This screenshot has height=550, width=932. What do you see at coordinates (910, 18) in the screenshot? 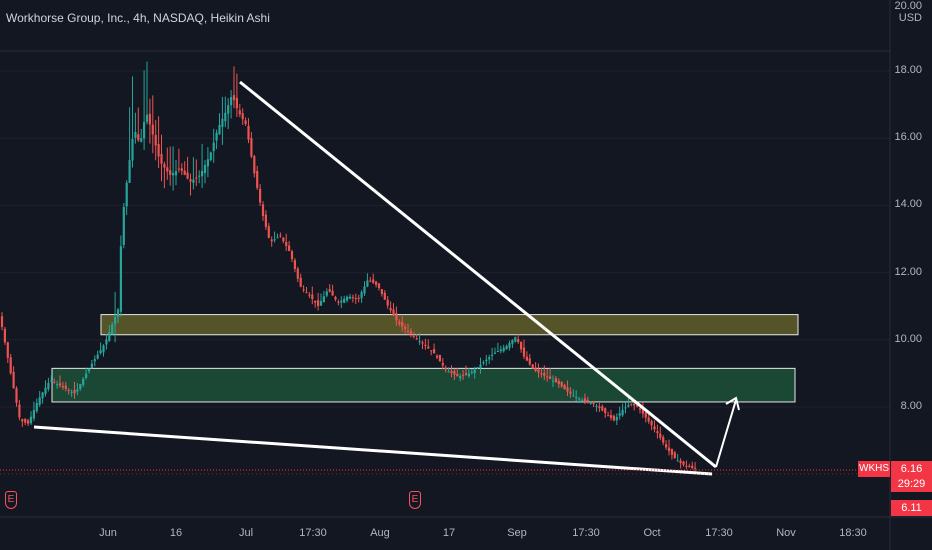
I see `currency-label: USD` at bounding box center [910, 18].